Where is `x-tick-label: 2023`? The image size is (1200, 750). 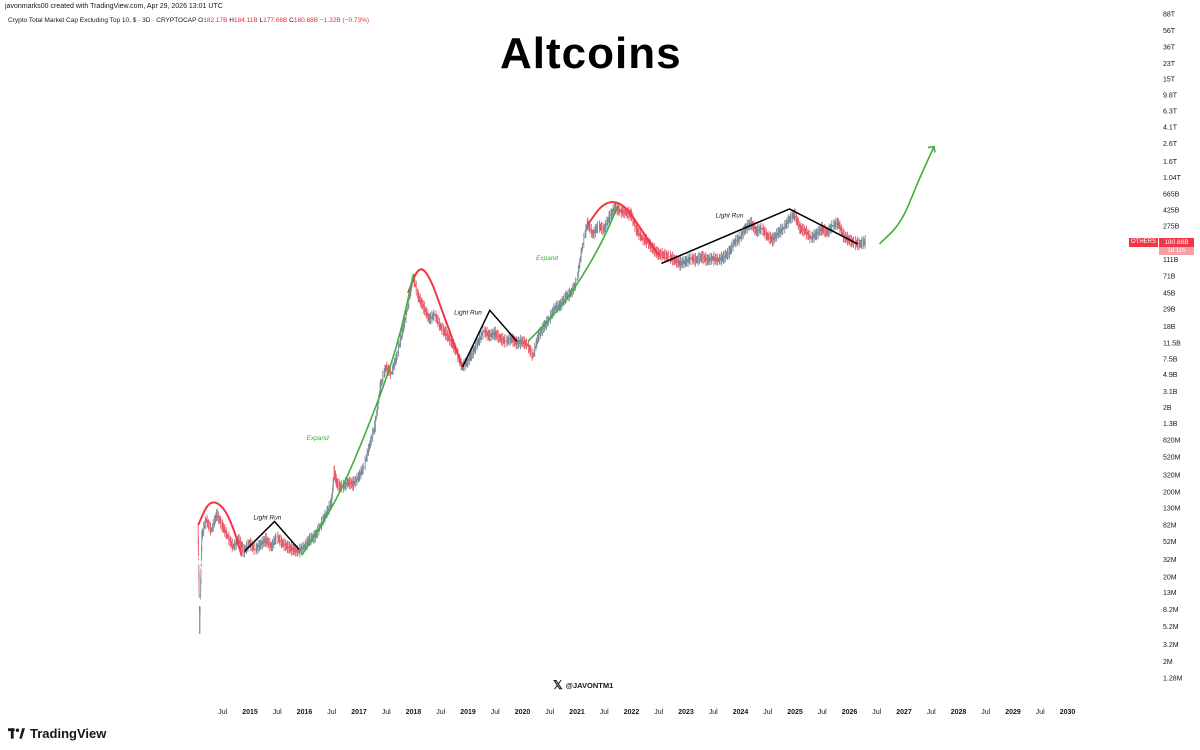
x-tick-label: 2023 is located at coordinates (686, 712).